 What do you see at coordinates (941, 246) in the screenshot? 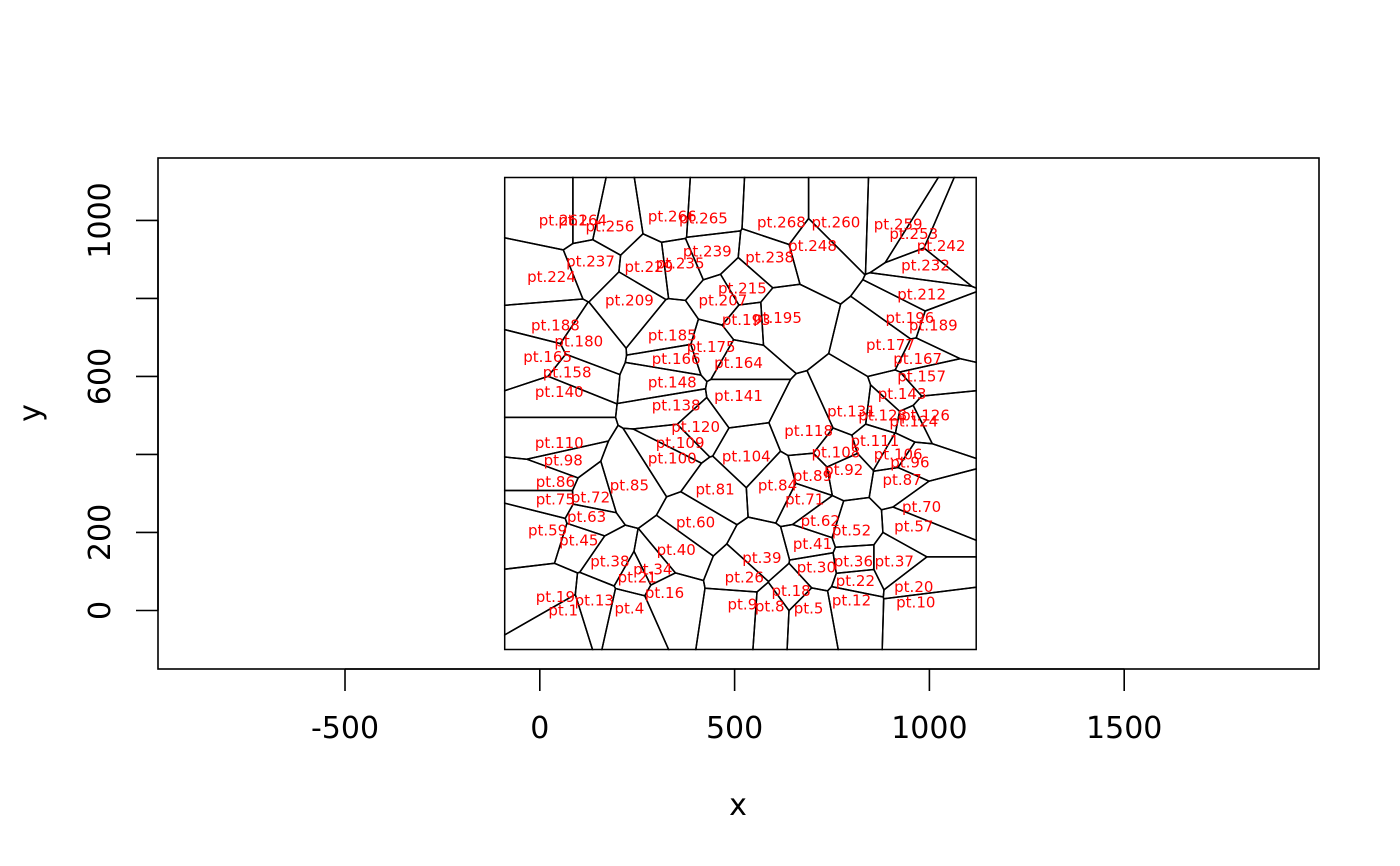
I see `point-label: pt.242` at bounding box center [941, 246].